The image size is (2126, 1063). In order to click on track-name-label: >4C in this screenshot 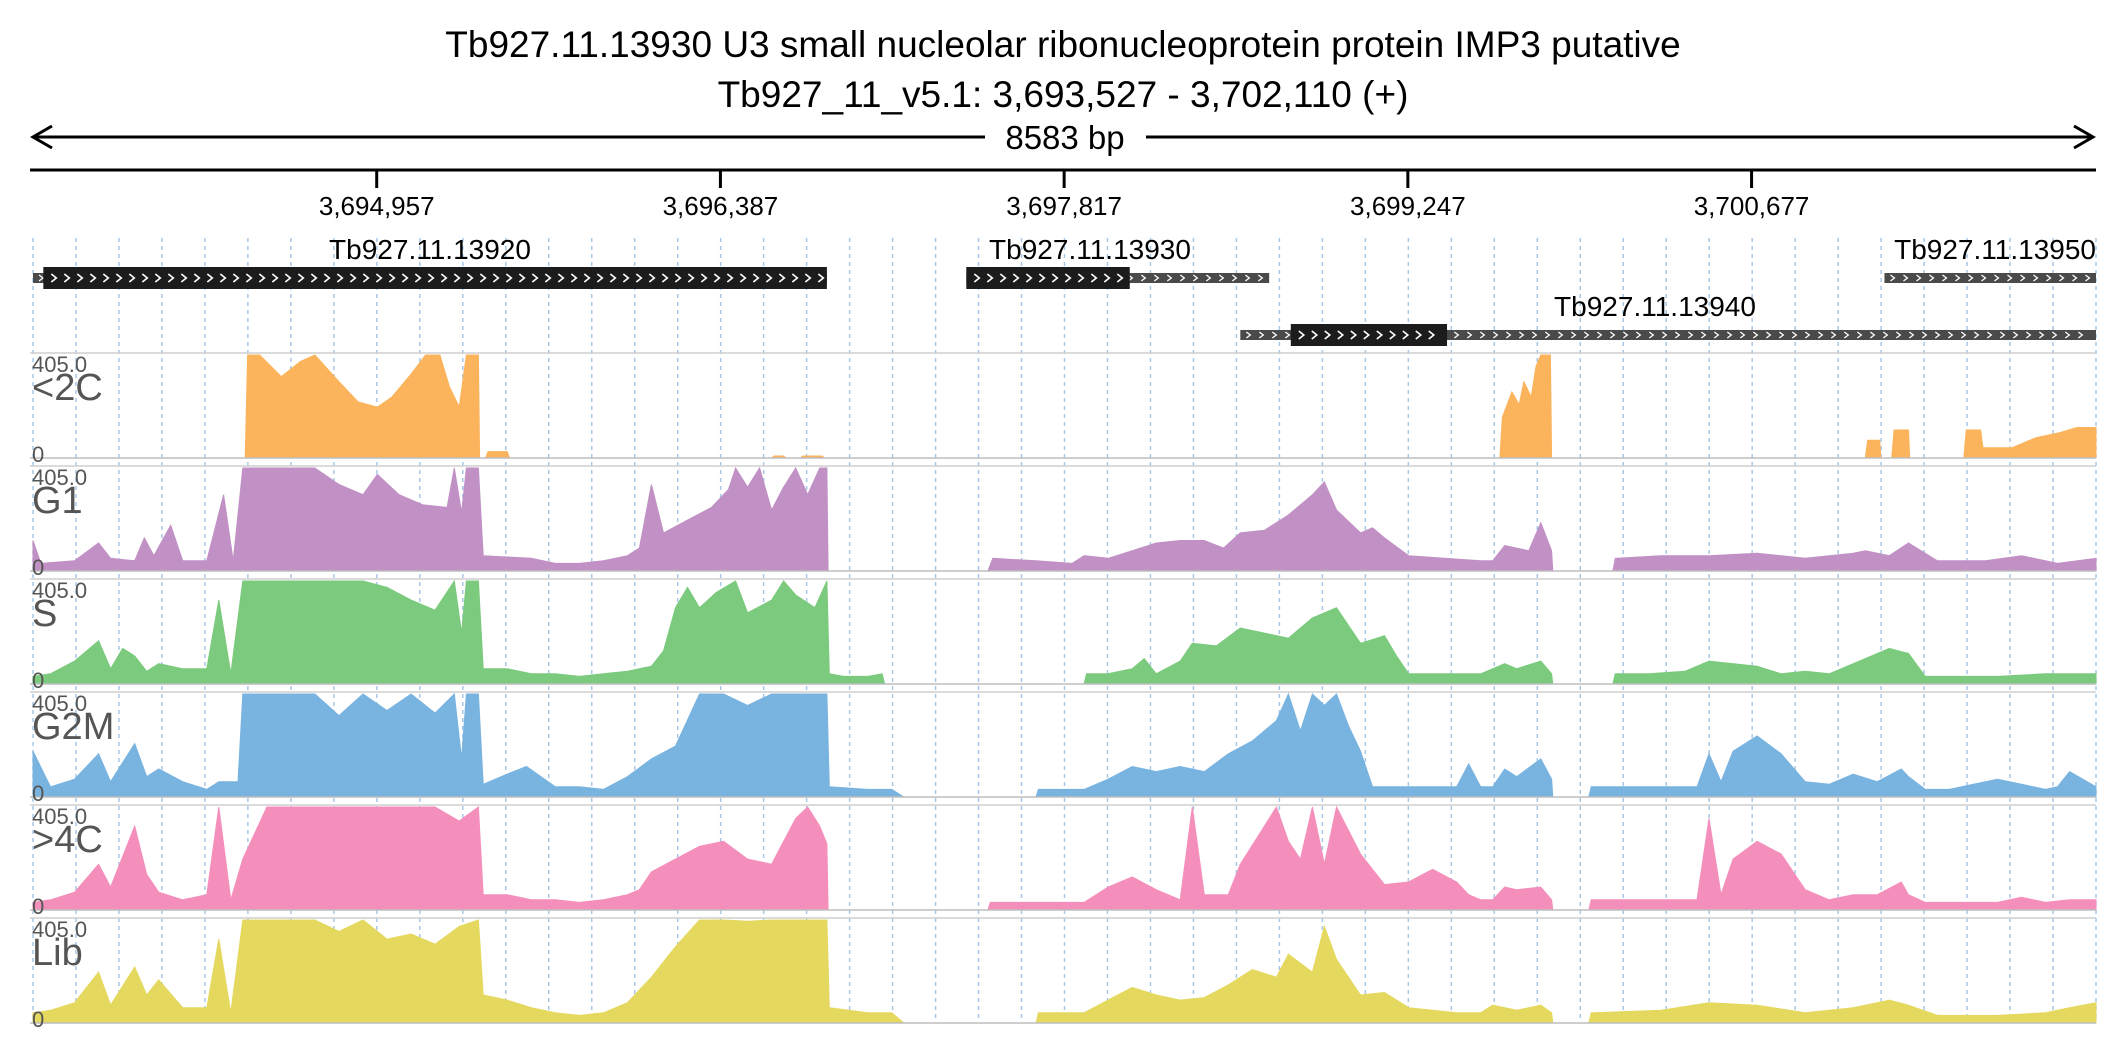, I will do `click(67, 840)`.